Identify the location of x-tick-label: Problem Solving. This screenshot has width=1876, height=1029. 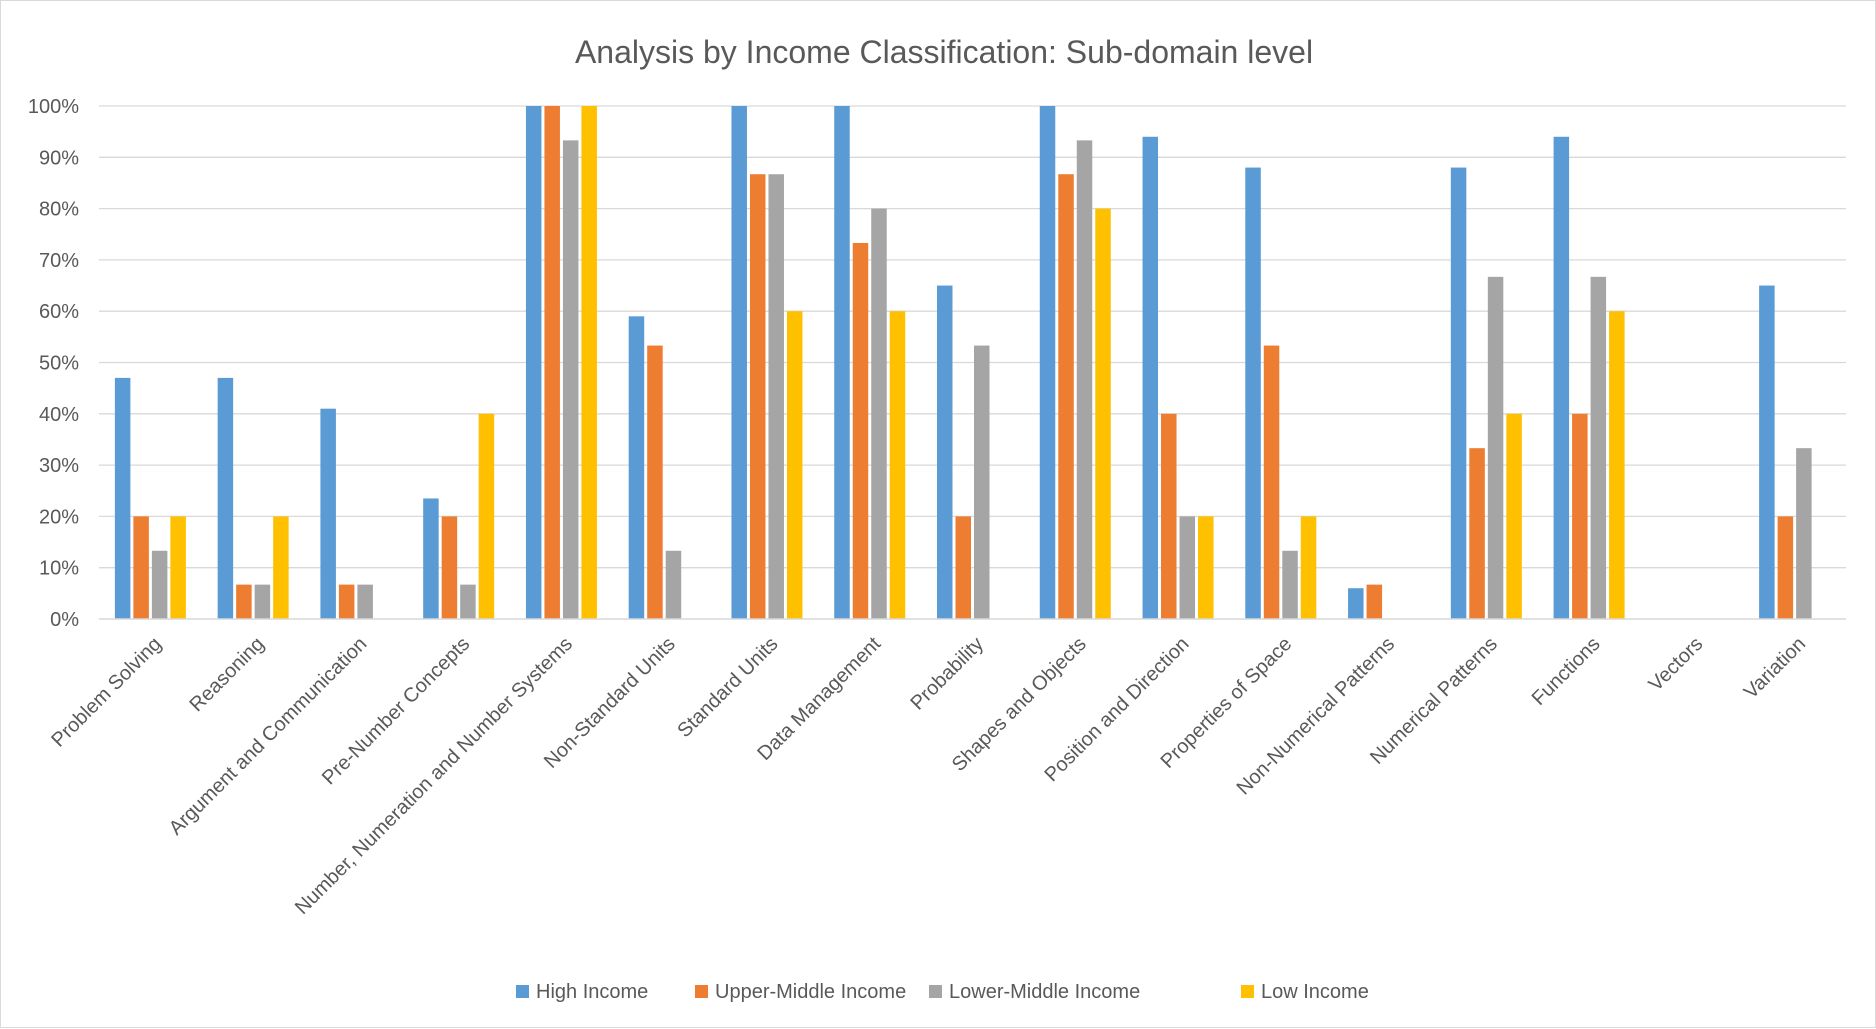
(106, 692).